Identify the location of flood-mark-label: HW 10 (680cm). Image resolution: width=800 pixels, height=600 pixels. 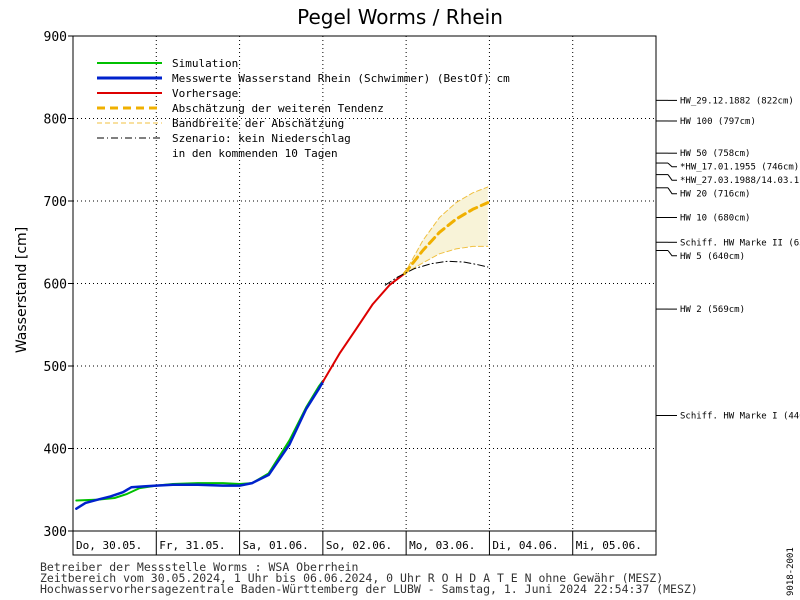
(715, 219).